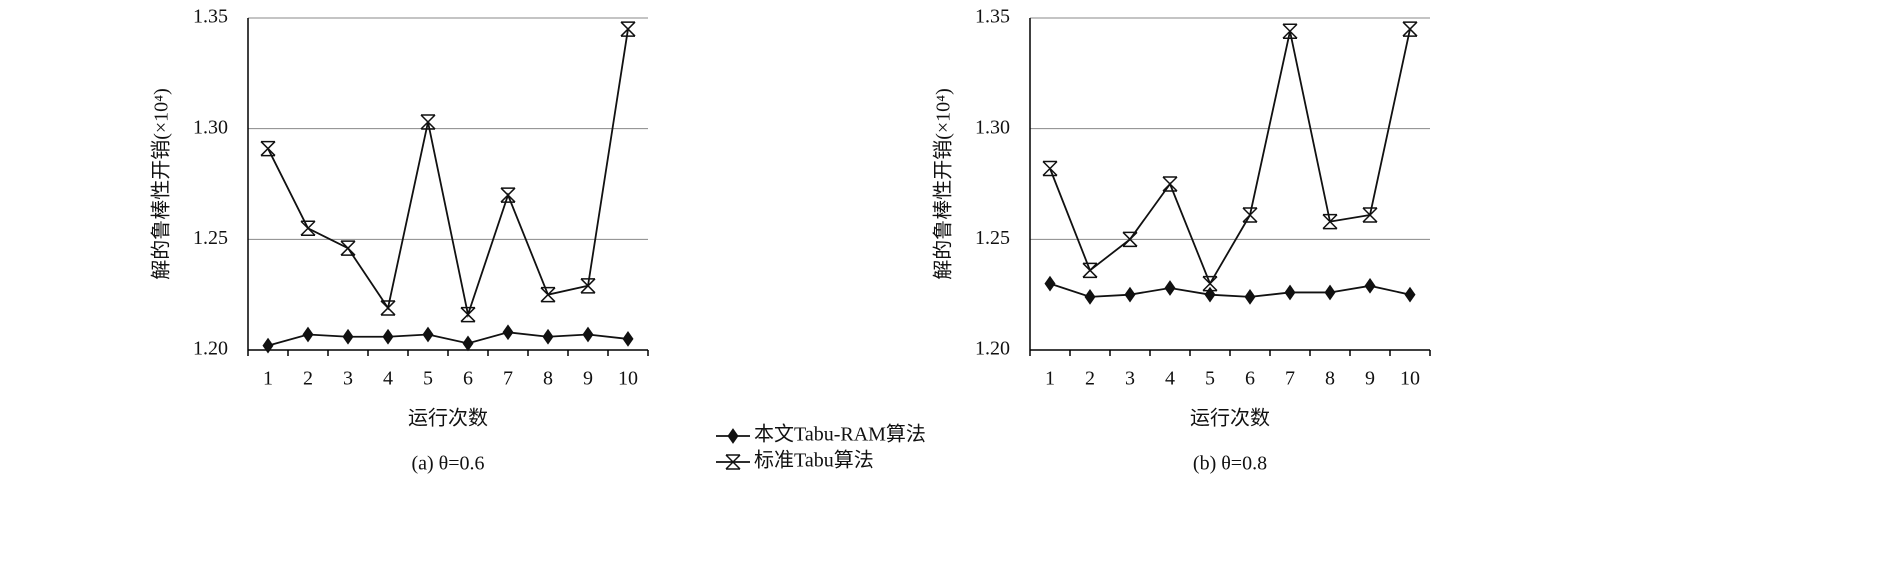  What do you see at coordinates (840, 434) in the screenshot?
I see `legend-label: 本文Tabu-RAM算法` at bounding box center [840, 434].